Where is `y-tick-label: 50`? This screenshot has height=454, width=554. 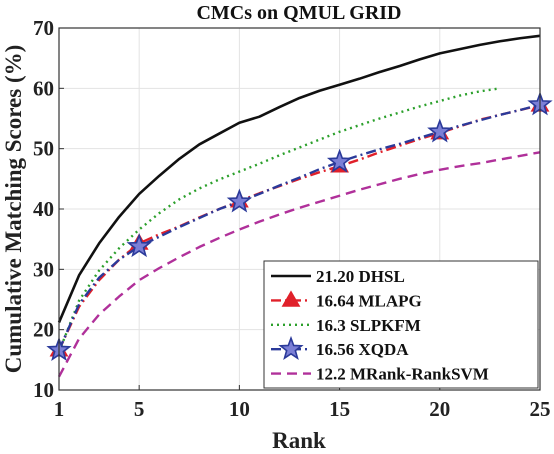
y-tick-label: 50 is located at coordinates (43, 149).